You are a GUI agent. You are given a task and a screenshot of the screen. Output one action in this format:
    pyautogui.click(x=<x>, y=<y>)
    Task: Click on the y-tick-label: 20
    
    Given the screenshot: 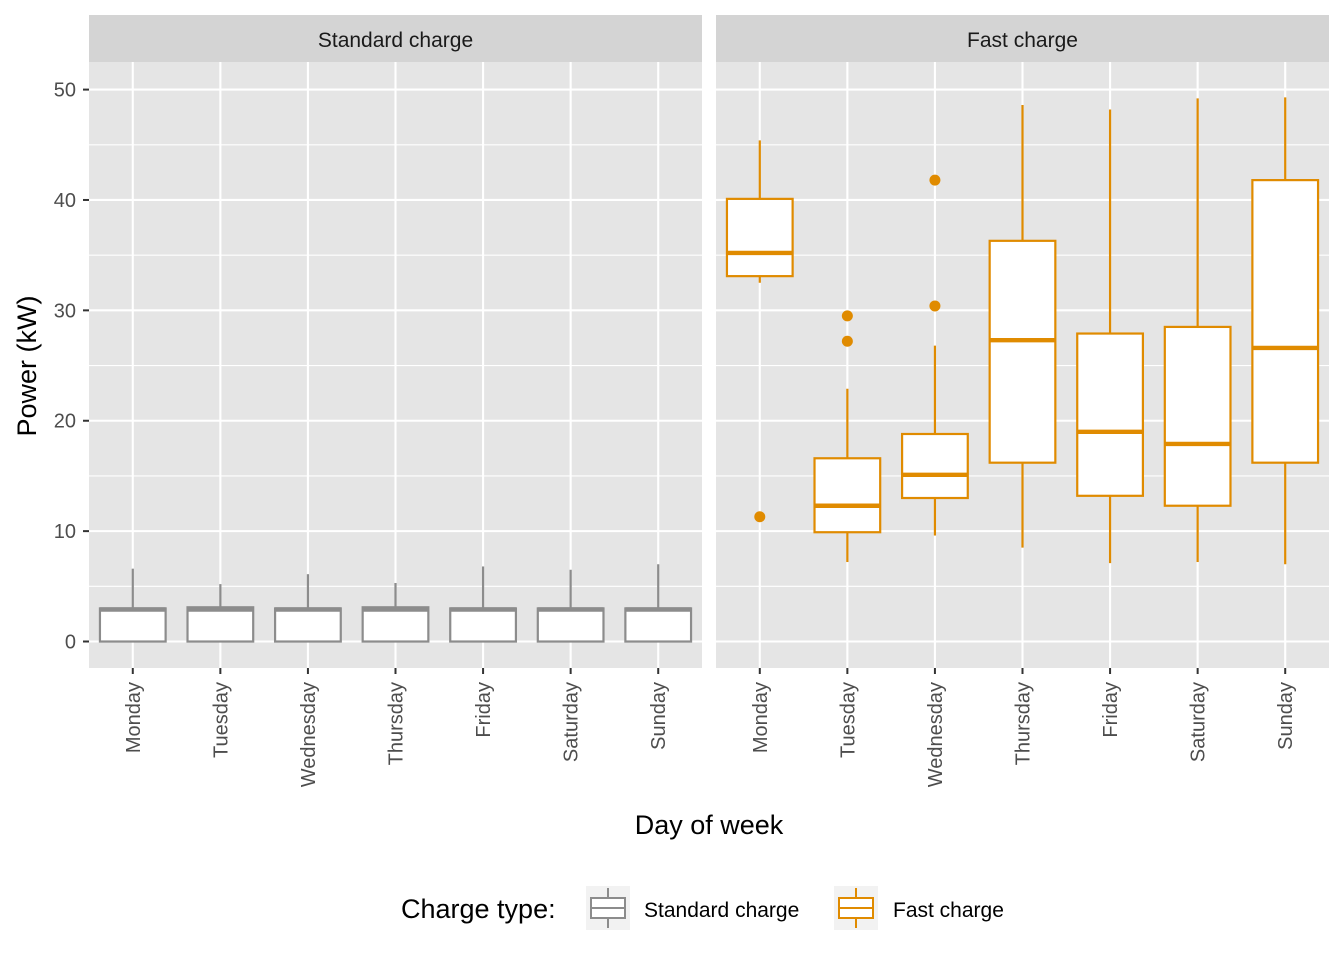 What is the action you would take?
    pyautogui.click(x=65, y=422)
    